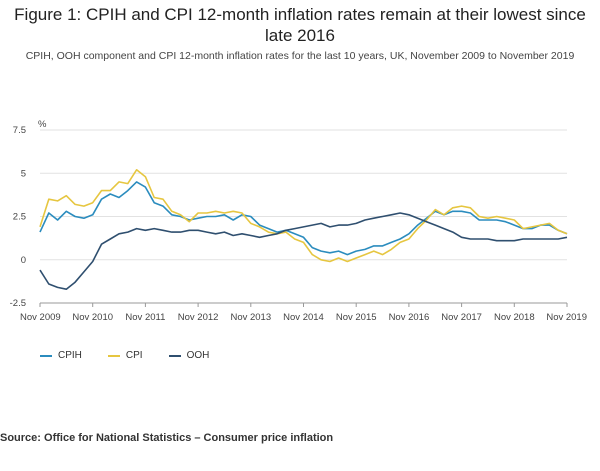 Image resolution: width=600 pixels, height=471 pixels. What do you see at coordinates (40, 317) in the screenshot?
I see `x-tick-label: Nov 2009` at bounding box center [40, 317].